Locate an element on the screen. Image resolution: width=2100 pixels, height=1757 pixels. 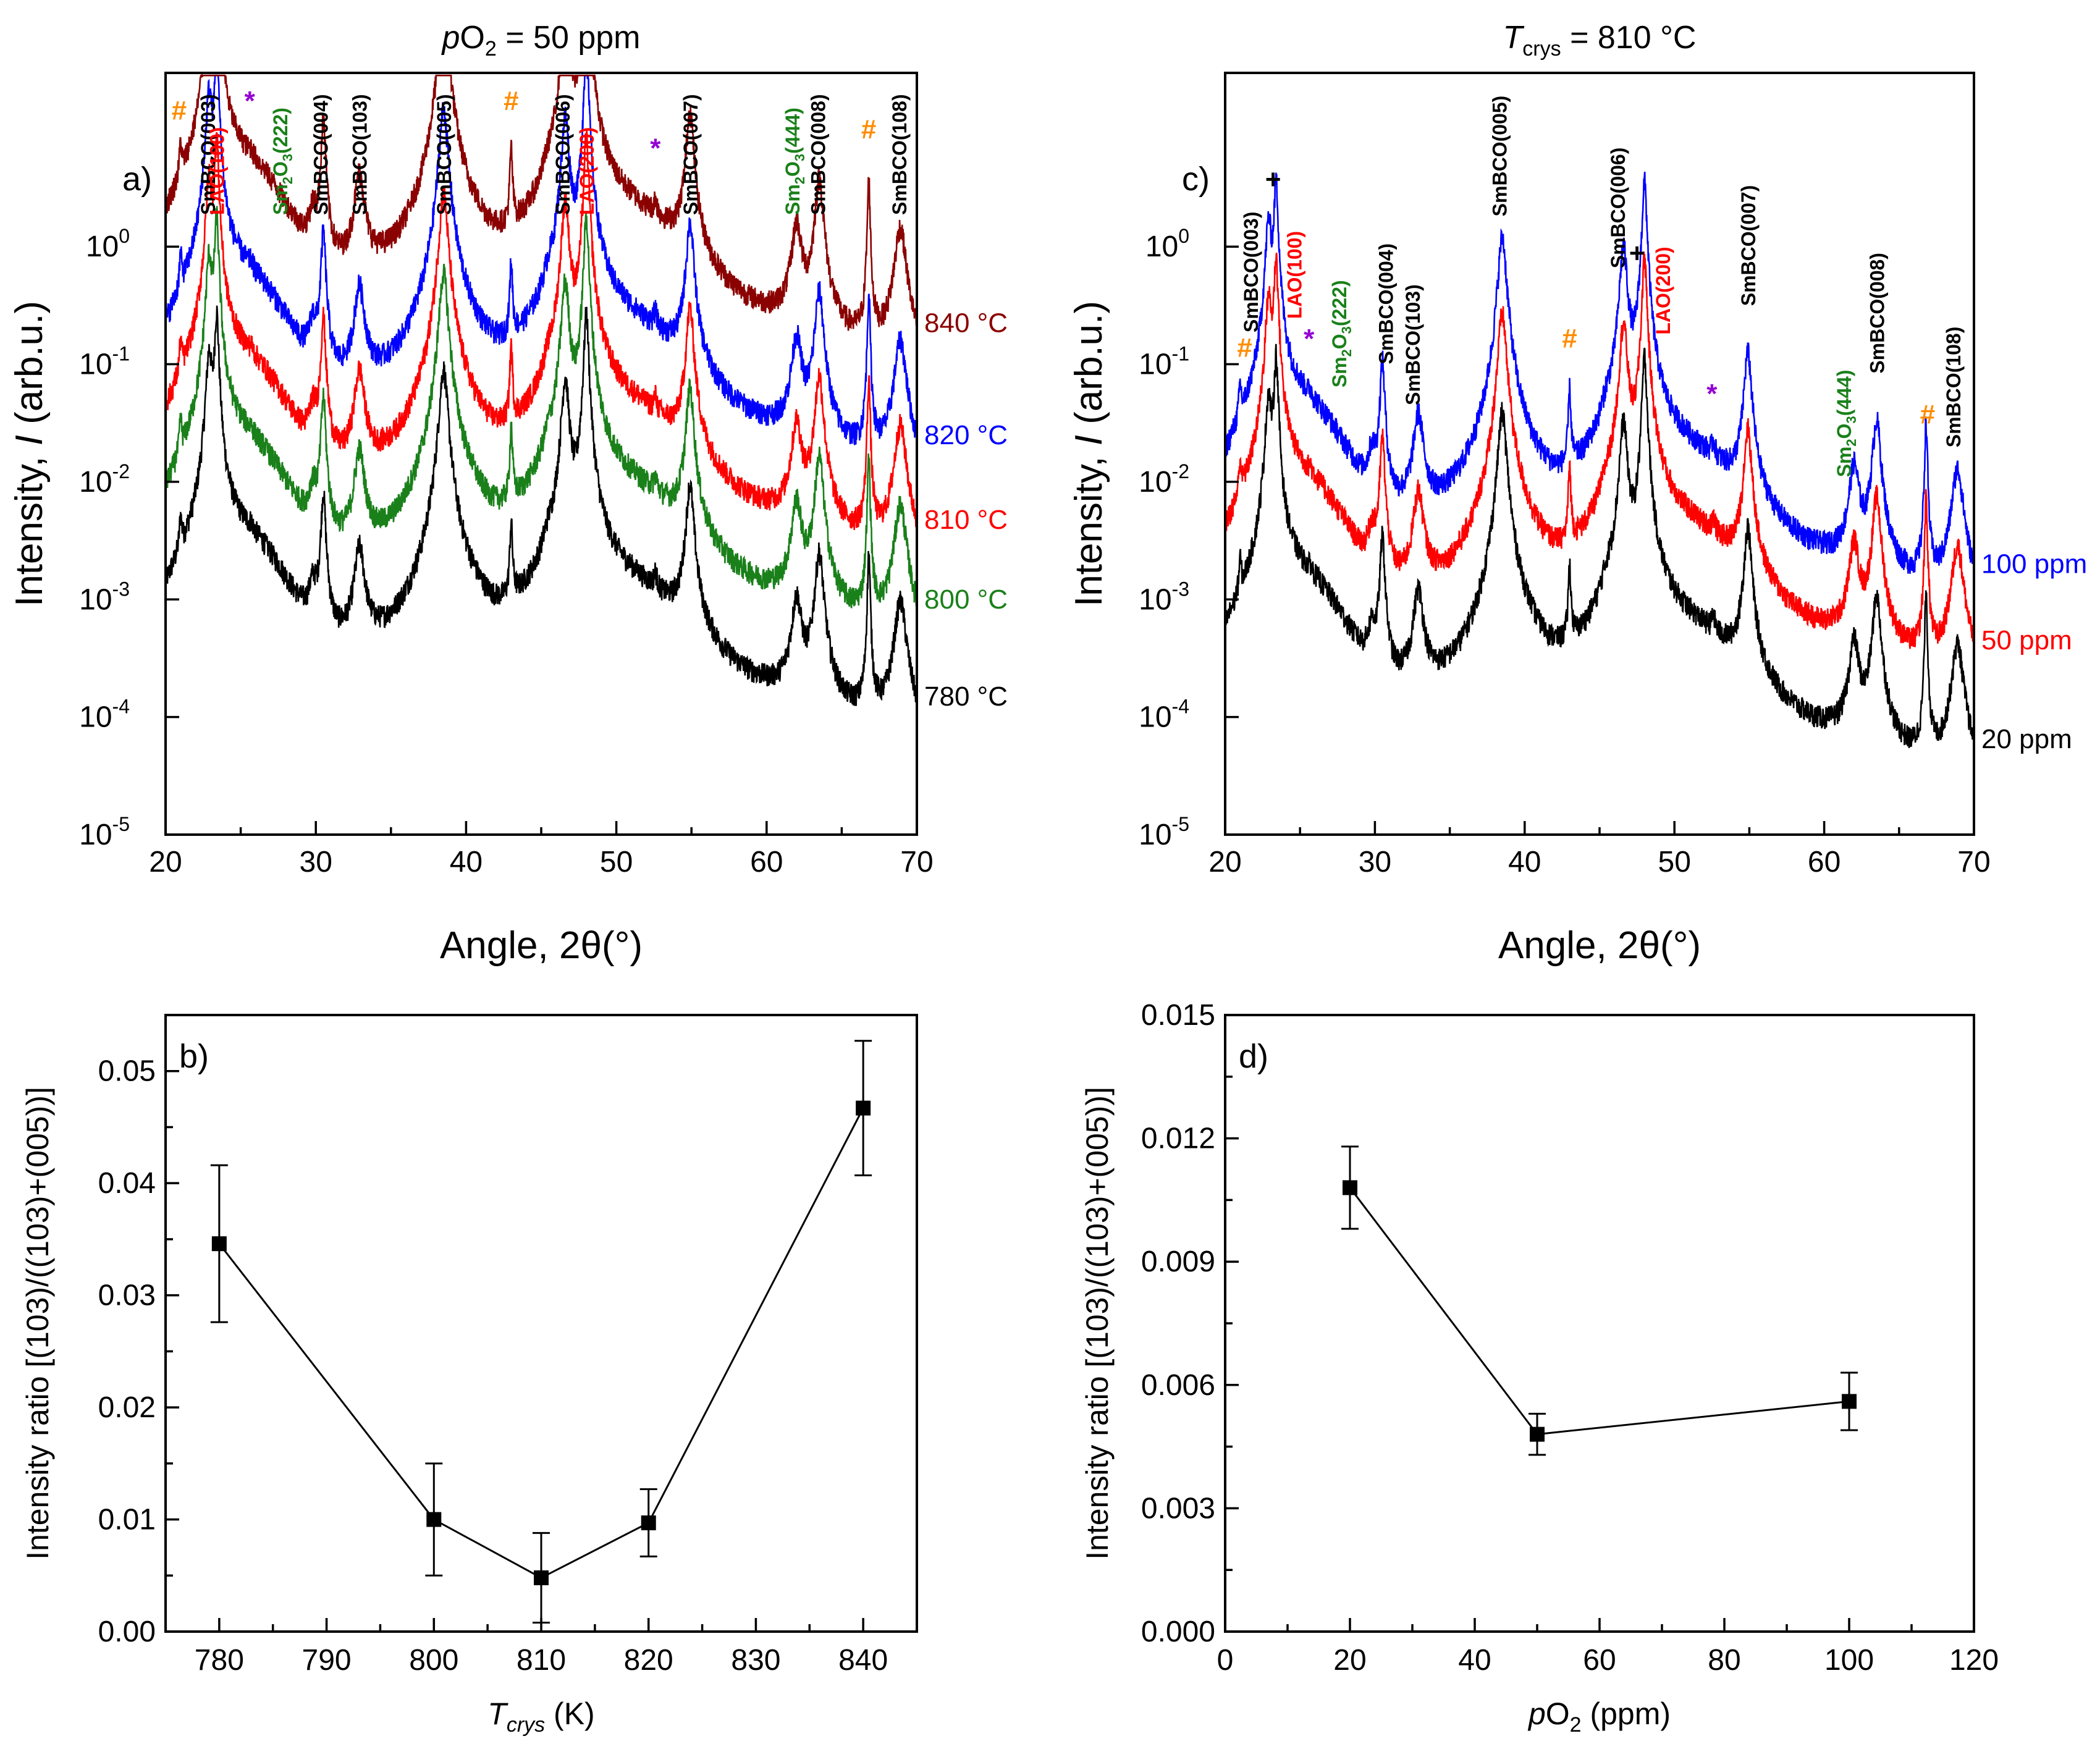
peak-label-6: SmBCO(006) is located at coordinates (1618, 208).